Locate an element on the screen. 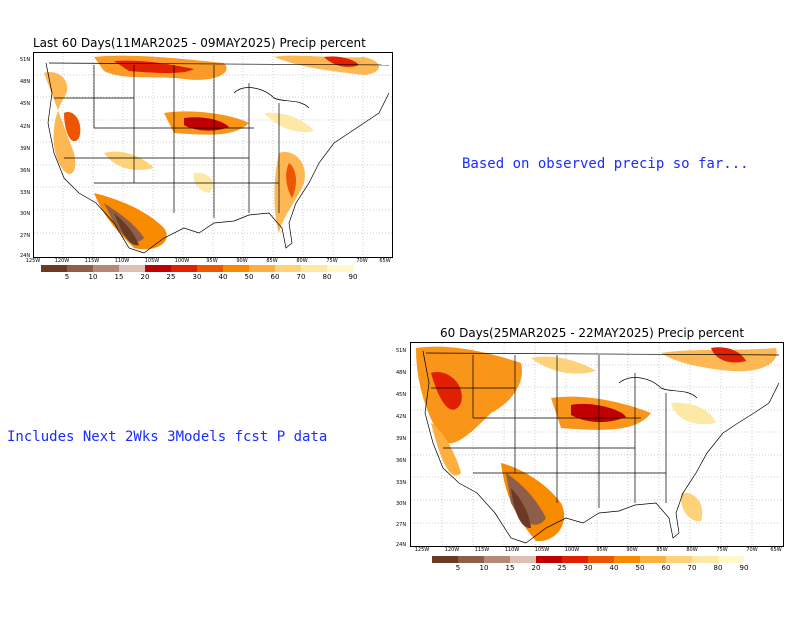 Image resolution: width=800 pixels, height=618 pixels. map2-lat-label: 42N is located at coordinates (401, 417).